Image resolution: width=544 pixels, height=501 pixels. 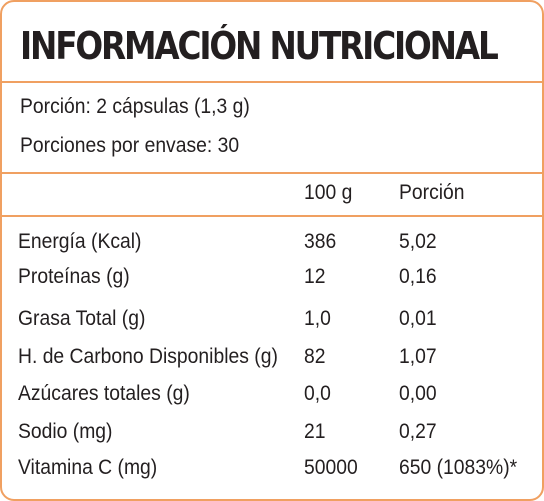 I want to click on value-per-portion: 1,07, so click(x=418, y=356).